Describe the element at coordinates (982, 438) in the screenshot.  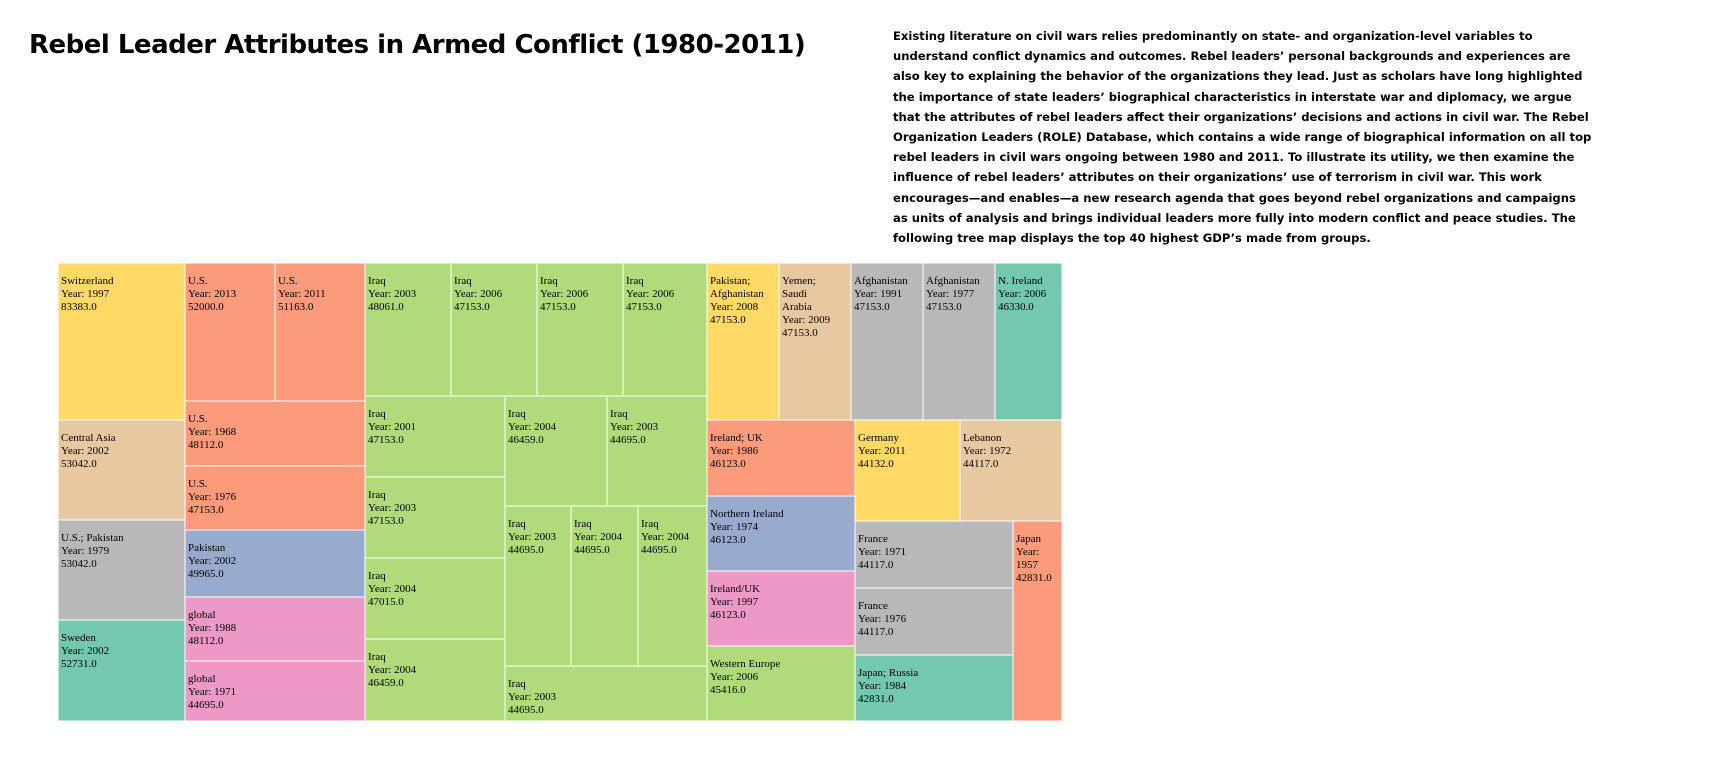
I see `treemap-cell-label: Lebanon` at that location.